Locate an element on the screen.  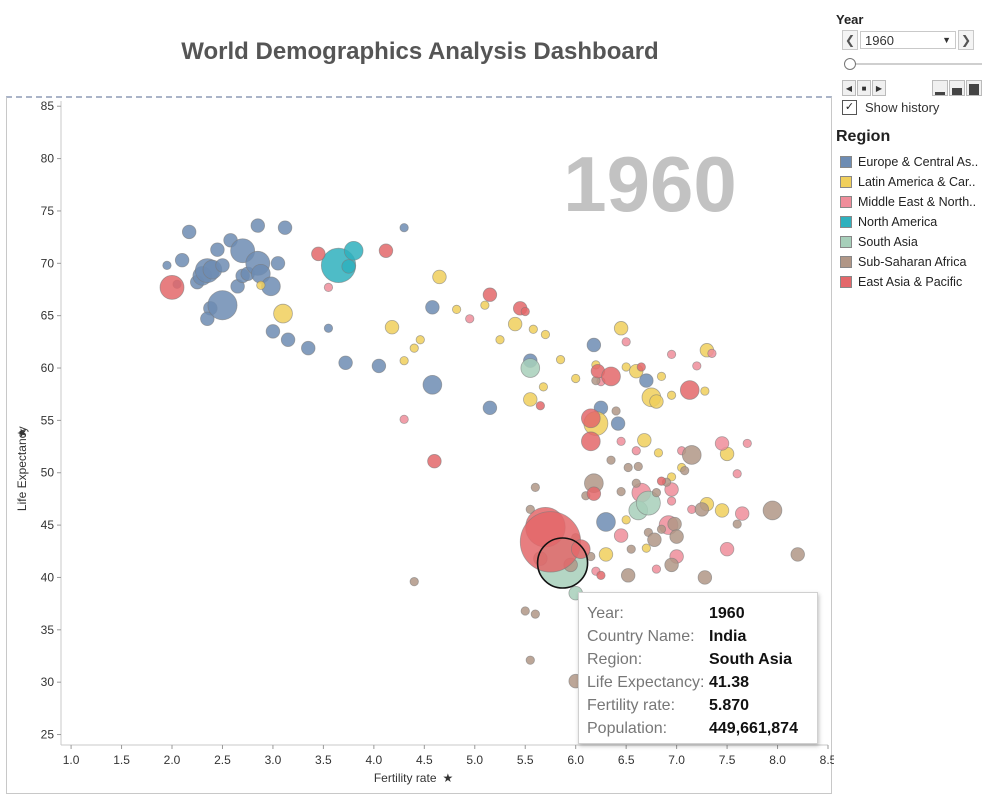
play-button: ▶ is located at coordinates (879, 88).